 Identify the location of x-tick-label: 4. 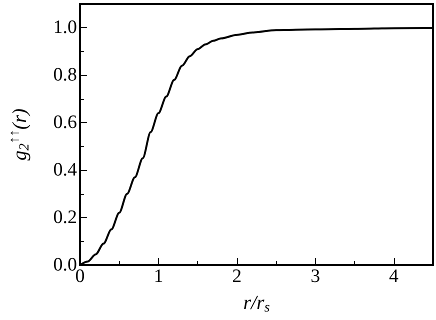
(394, 276).